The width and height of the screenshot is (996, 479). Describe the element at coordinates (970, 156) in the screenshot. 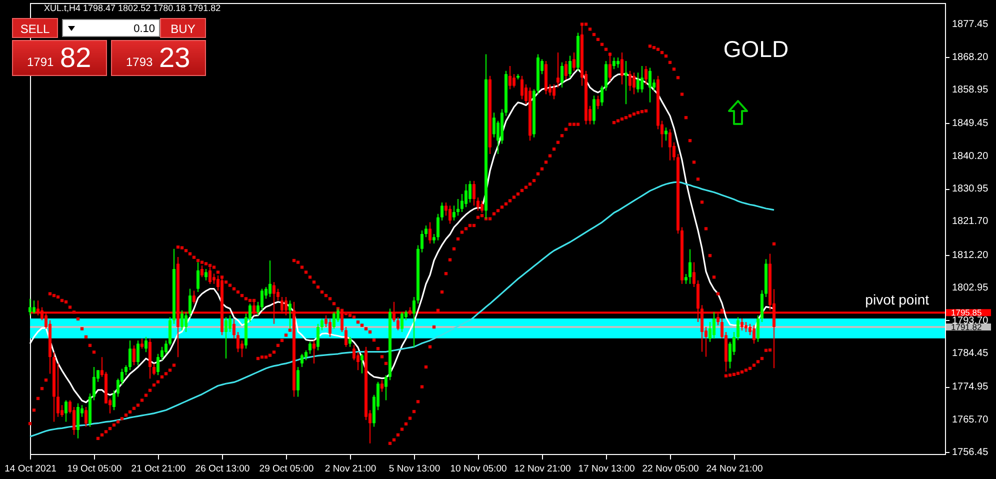

I see `y-tick-label: 1840.20` at that location.